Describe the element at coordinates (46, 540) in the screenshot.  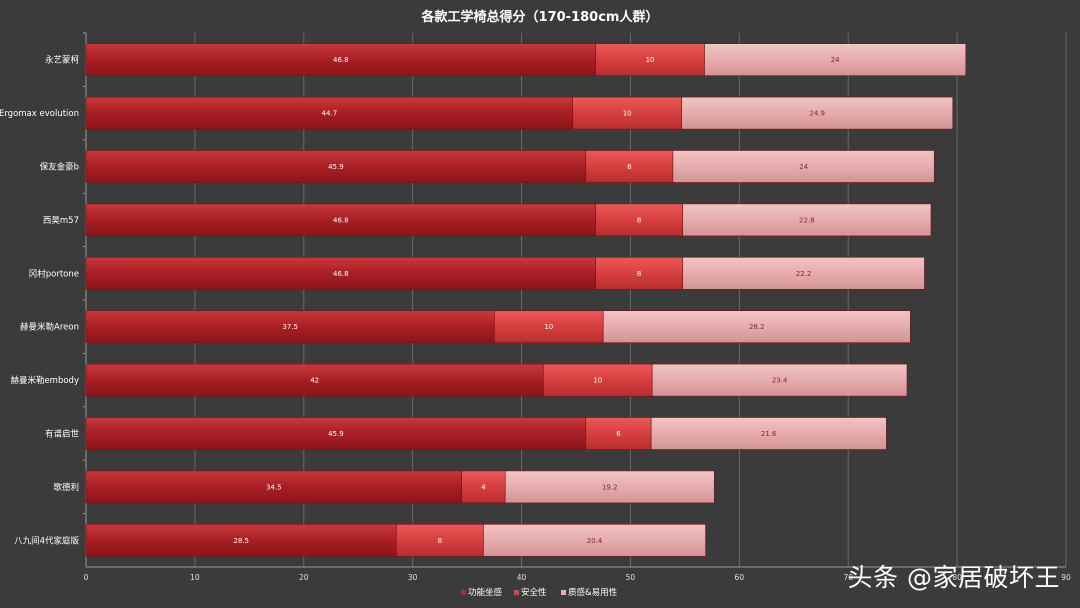
I see `category-label: 八九间4代家庭版` at that location.